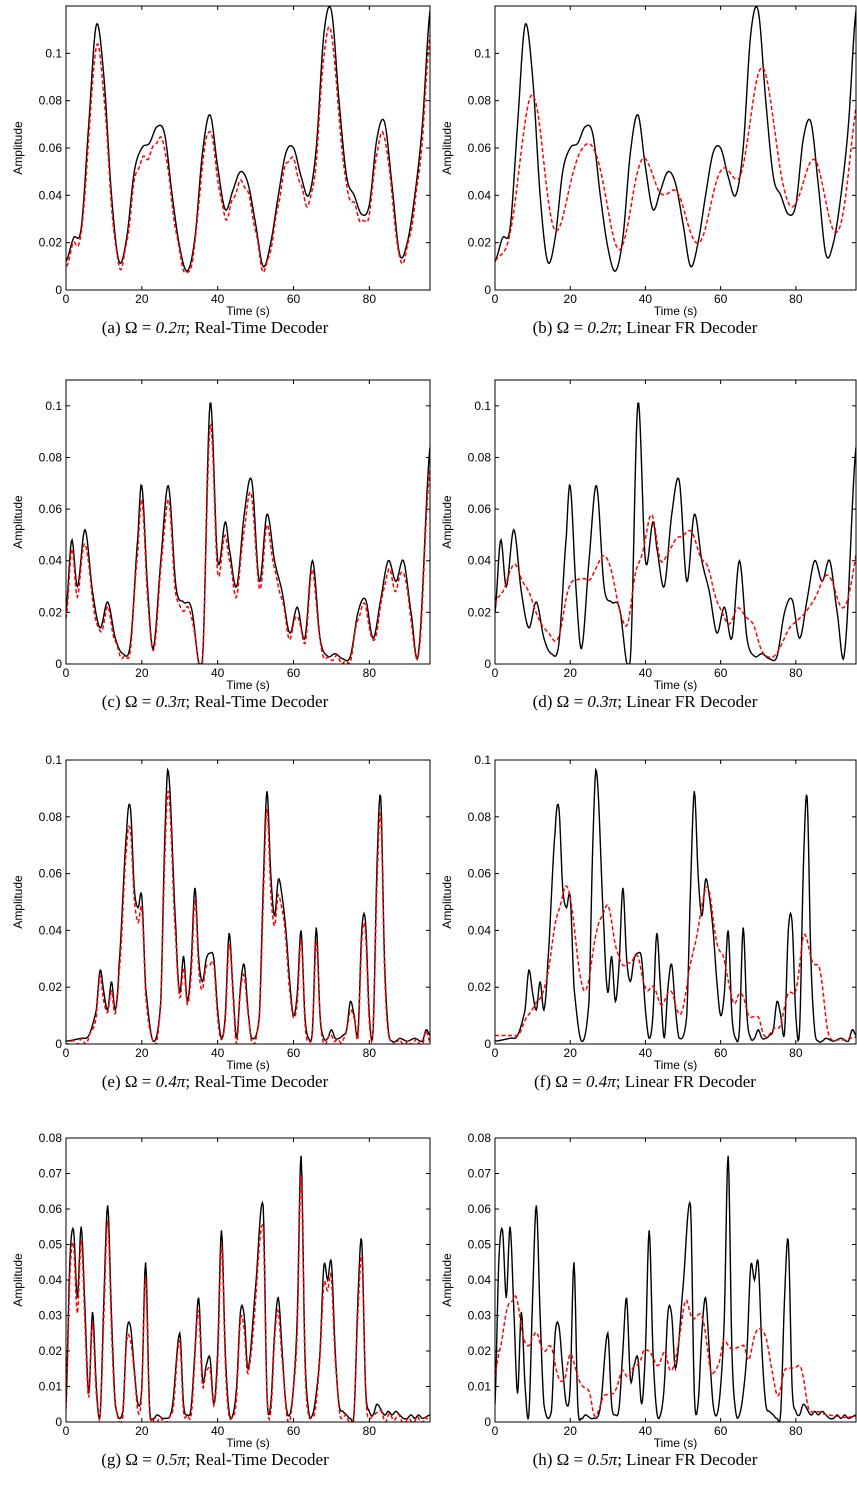  What do you see at coordinates (602, 1459) in the screenshot?
I see `caption-value: 0.5π` at bounding box center [602, 1459].